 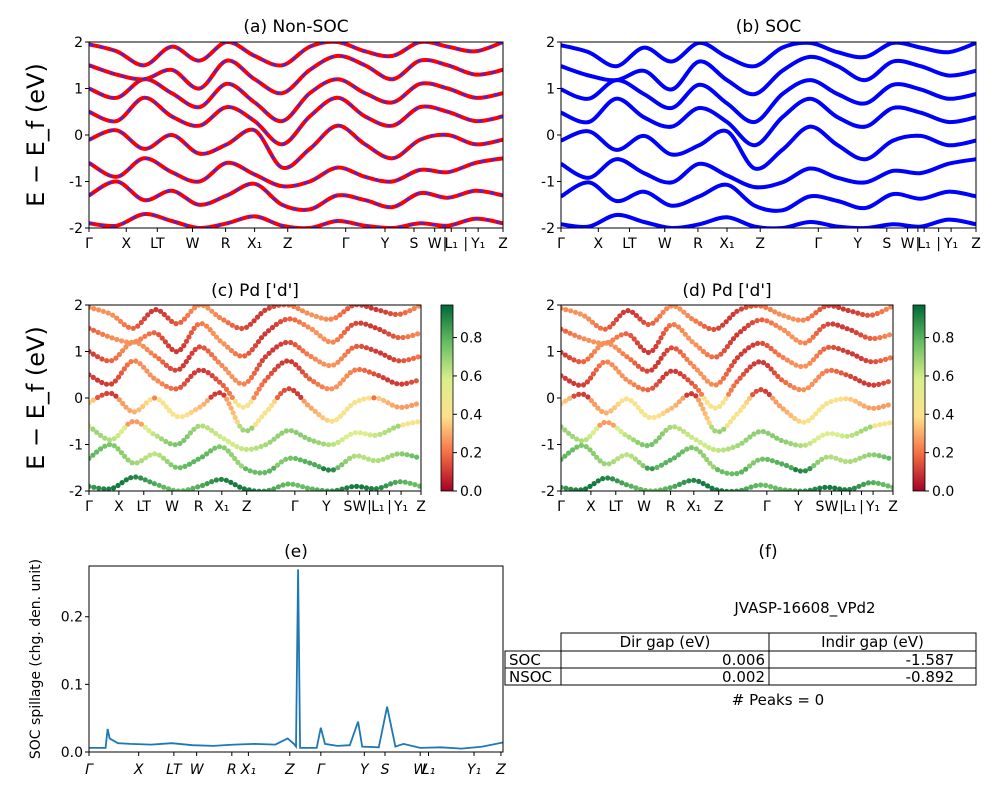 I want to click on band-line-dashed, so click(x=296, y=100).